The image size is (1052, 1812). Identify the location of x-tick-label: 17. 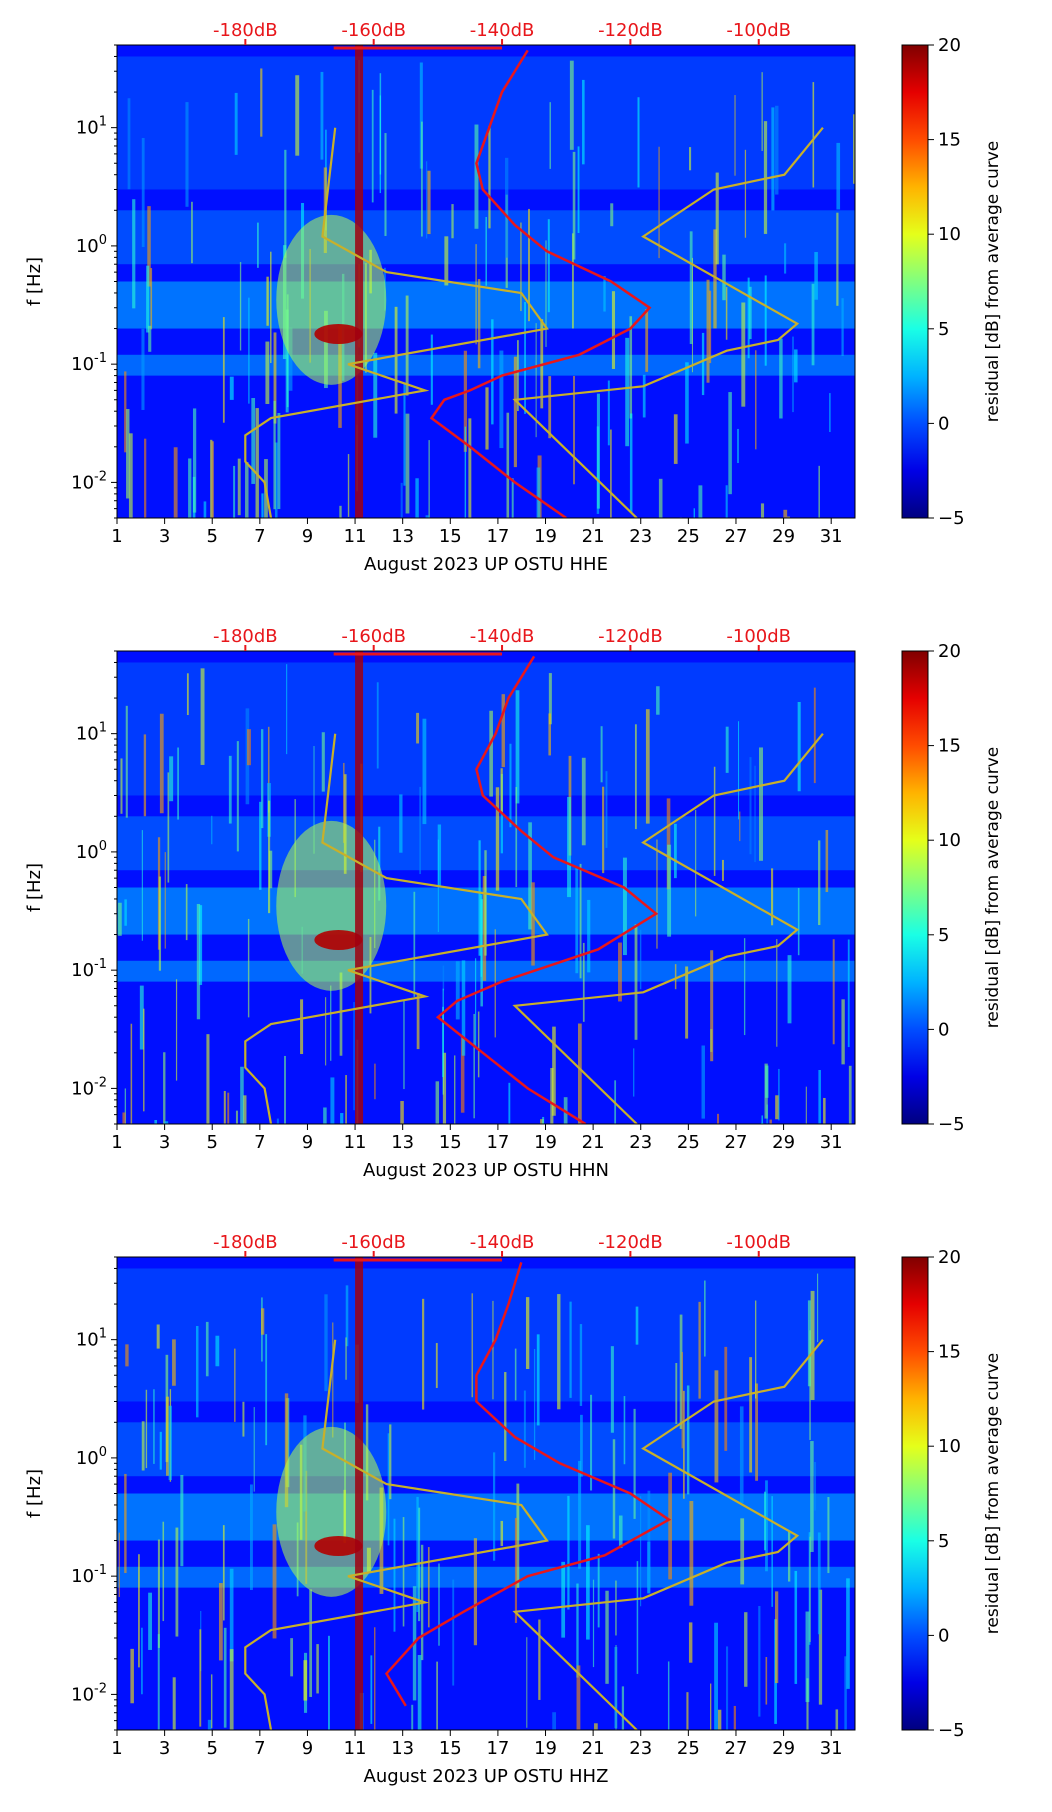
(497, 536).